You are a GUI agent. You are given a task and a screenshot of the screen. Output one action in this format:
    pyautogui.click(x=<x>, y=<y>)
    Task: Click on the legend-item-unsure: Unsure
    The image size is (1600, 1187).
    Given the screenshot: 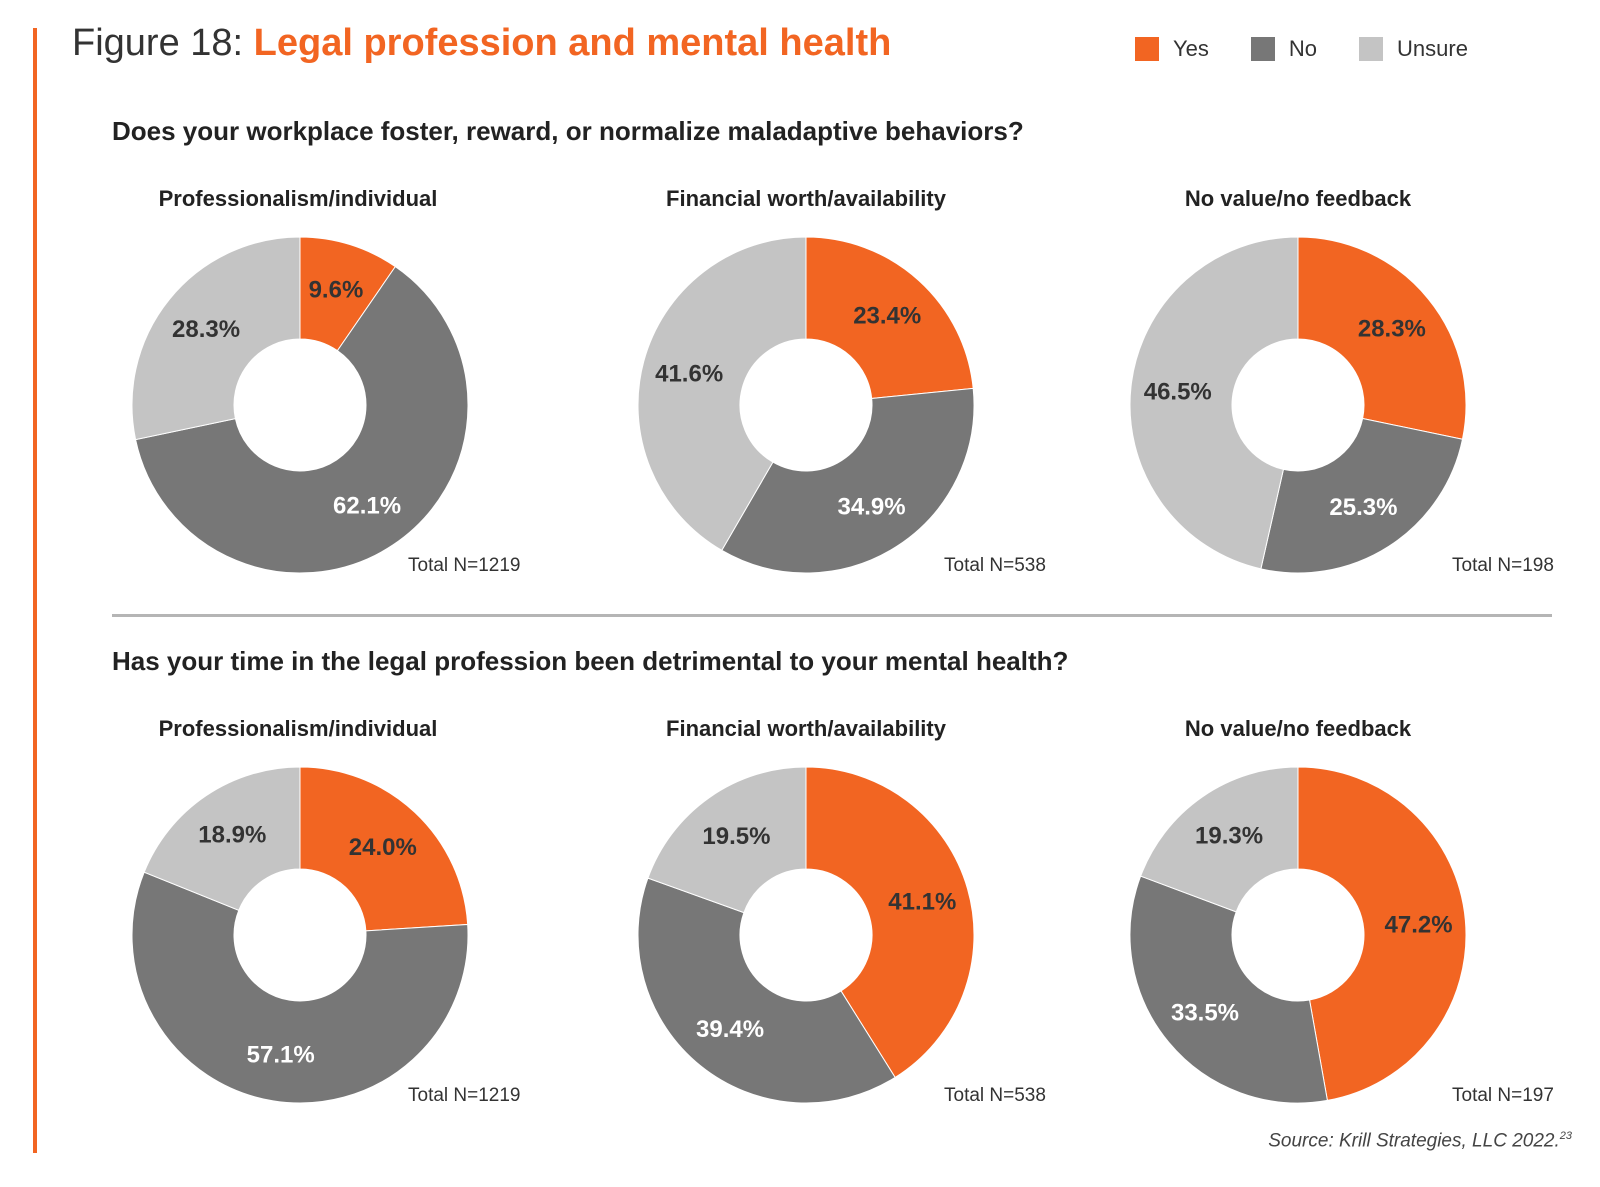 What is the action you would take?
    pyautogui.click(x=1413, y=49)
    